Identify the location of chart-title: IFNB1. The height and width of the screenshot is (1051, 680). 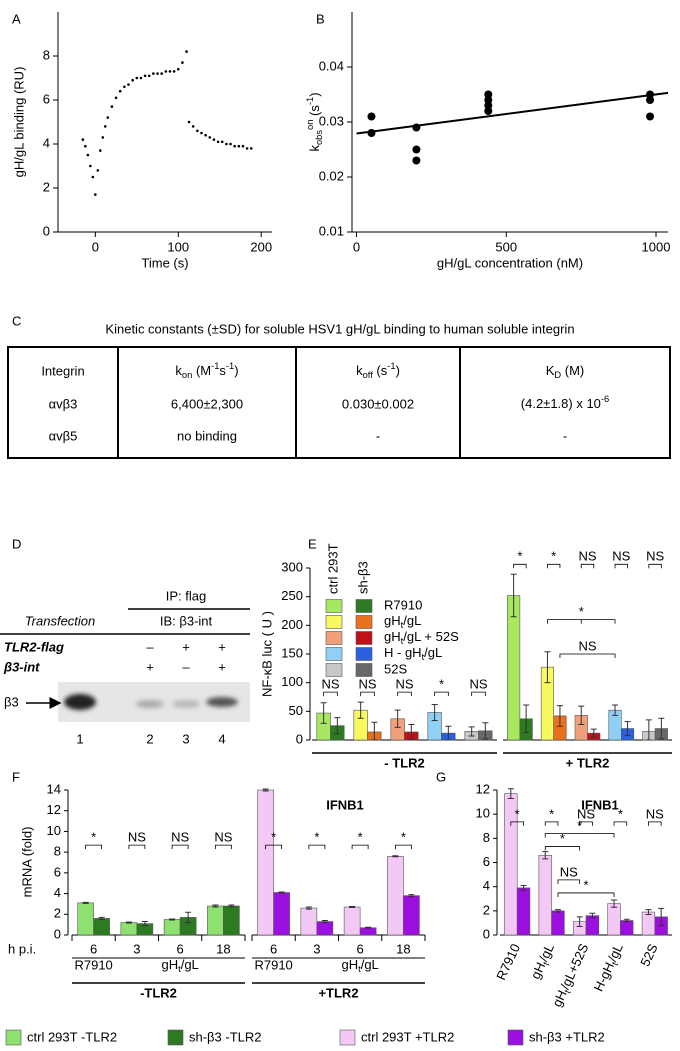
(600, 804).